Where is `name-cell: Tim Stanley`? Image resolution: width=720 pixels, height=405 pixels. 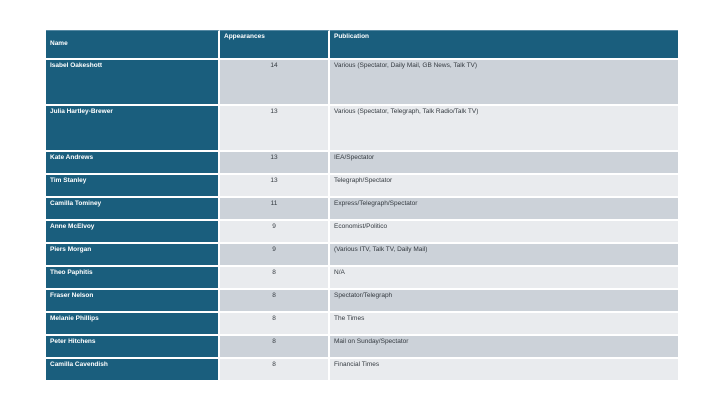 name-cell: Tim Stanley is located at coordinates (133, 186).